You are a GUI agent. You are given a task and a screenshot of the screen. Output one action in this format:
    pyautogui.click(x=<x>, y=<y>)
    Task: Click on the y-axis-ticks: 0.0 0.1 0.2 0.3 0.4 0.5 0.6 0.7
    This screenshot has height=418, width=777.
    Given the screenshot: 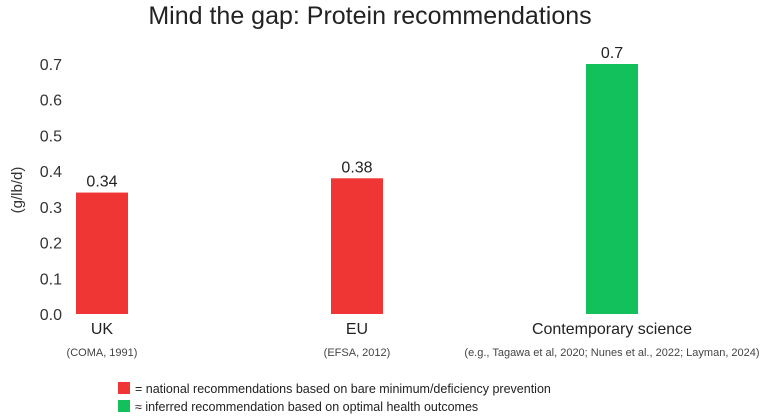 What is the action you would take?
    pyautogui.click(x=51, y=190)
    